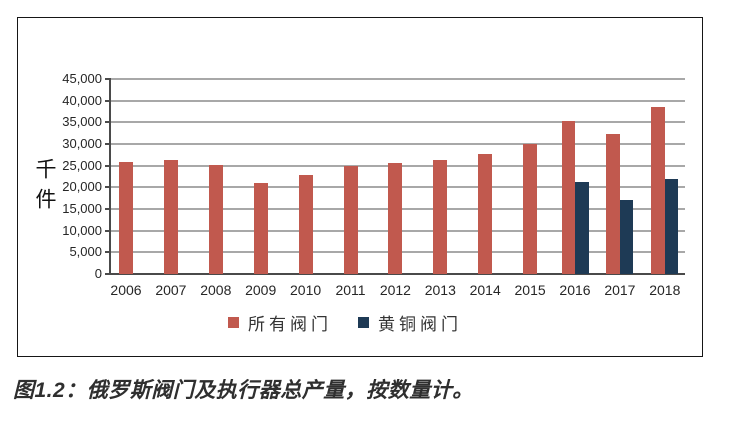  I want to click on y-tick-label: 30,000, so click(82, 143).